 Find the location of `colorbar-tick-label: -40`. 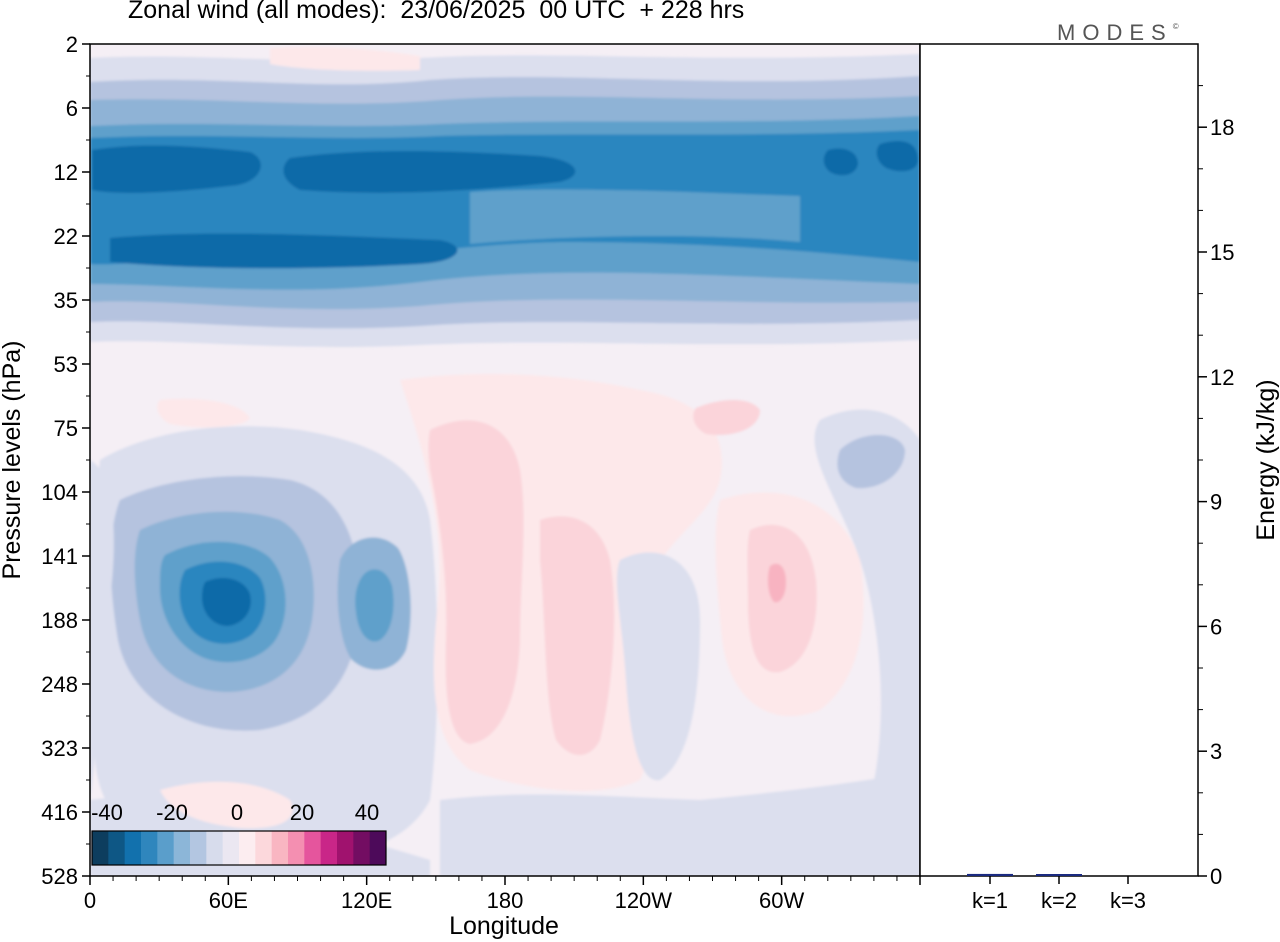

colorbar-tick-label: -40 is located at coordinates (107, 812).